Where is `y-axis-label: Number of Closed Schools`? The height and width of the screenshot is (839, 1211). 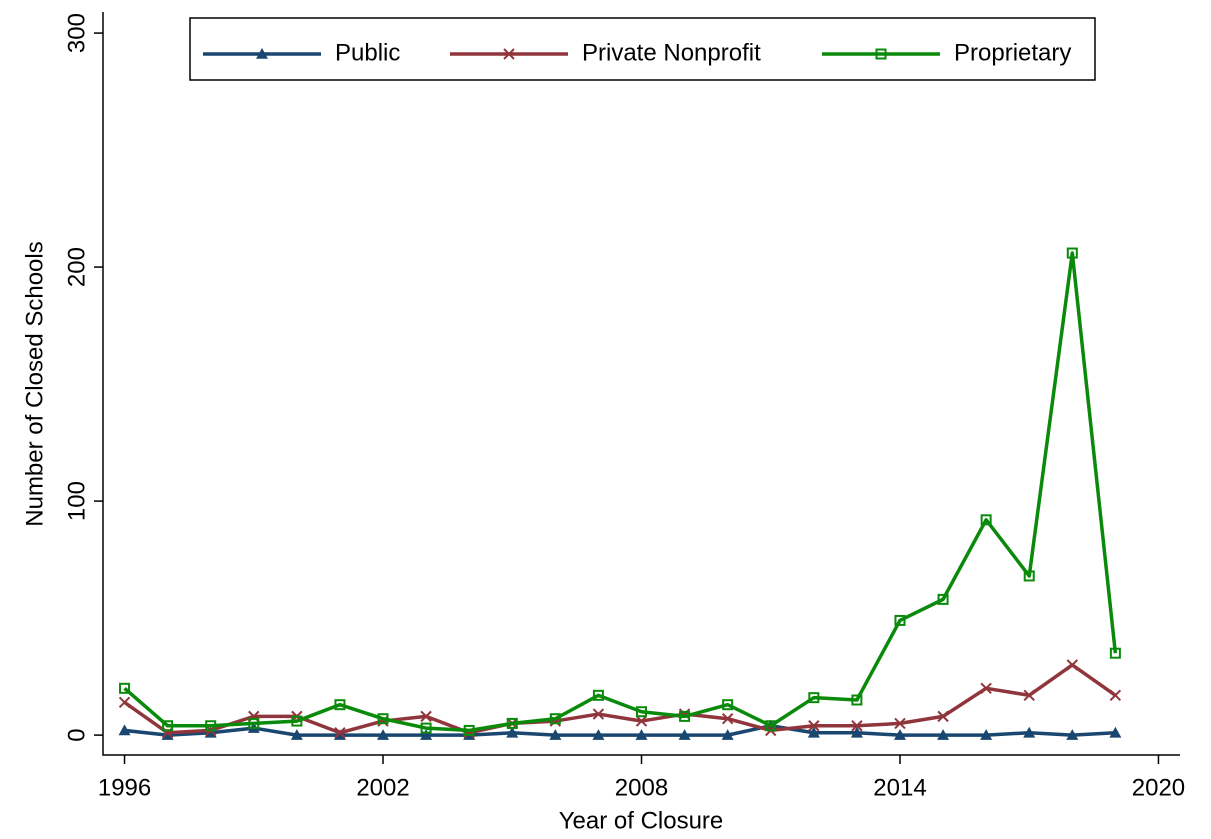 y-axis-label: Number of Closed Schools is located at coordinates (34, 383).